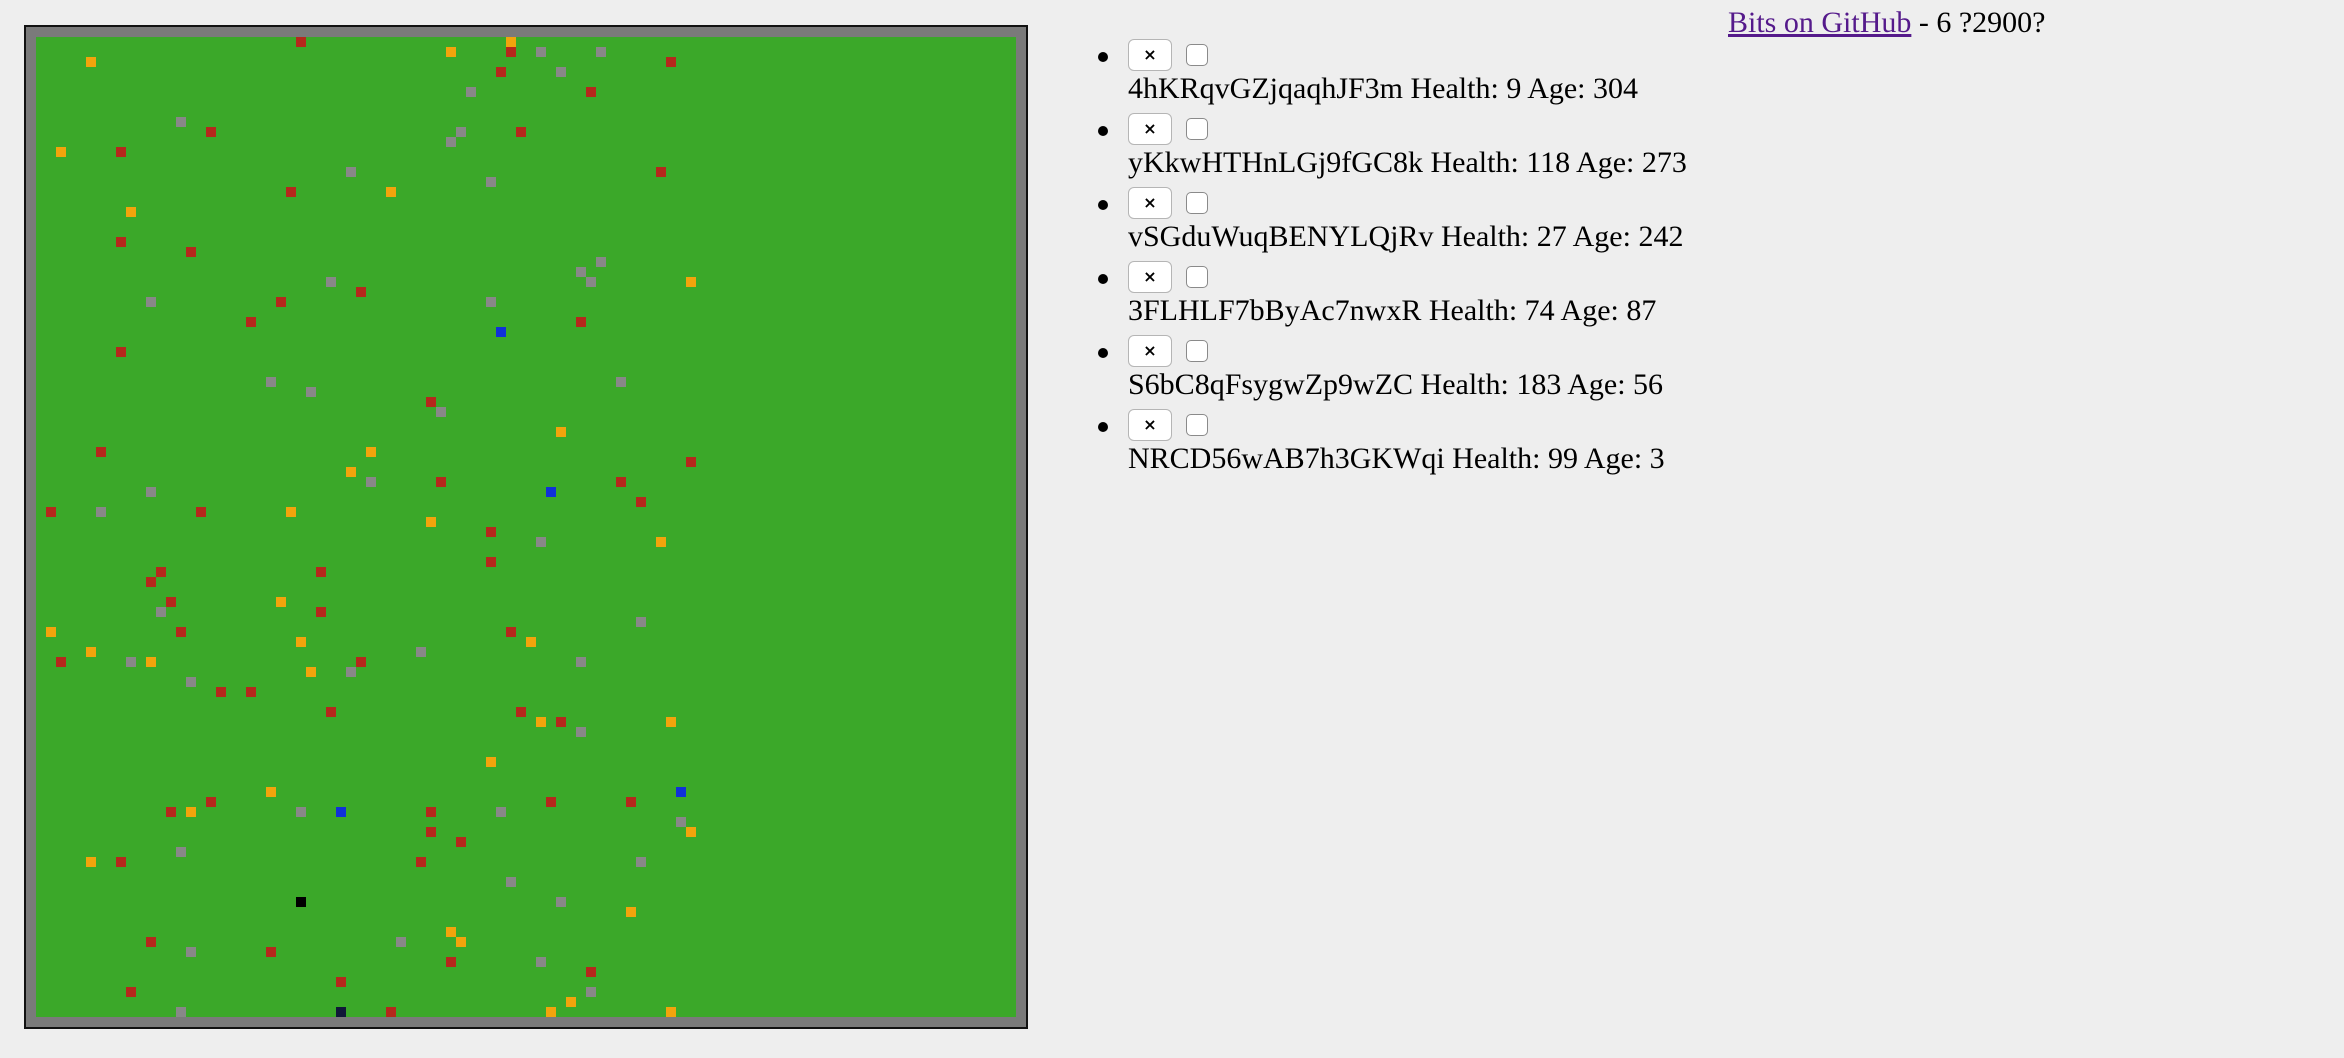 This screenshot has height=1058, width=2344. Describe the element at coordinates (1407, 237) in the screenshot. I see `bot-info: vSGduWuqBENYLQjRv Health: 27 Age: 242` at that location.